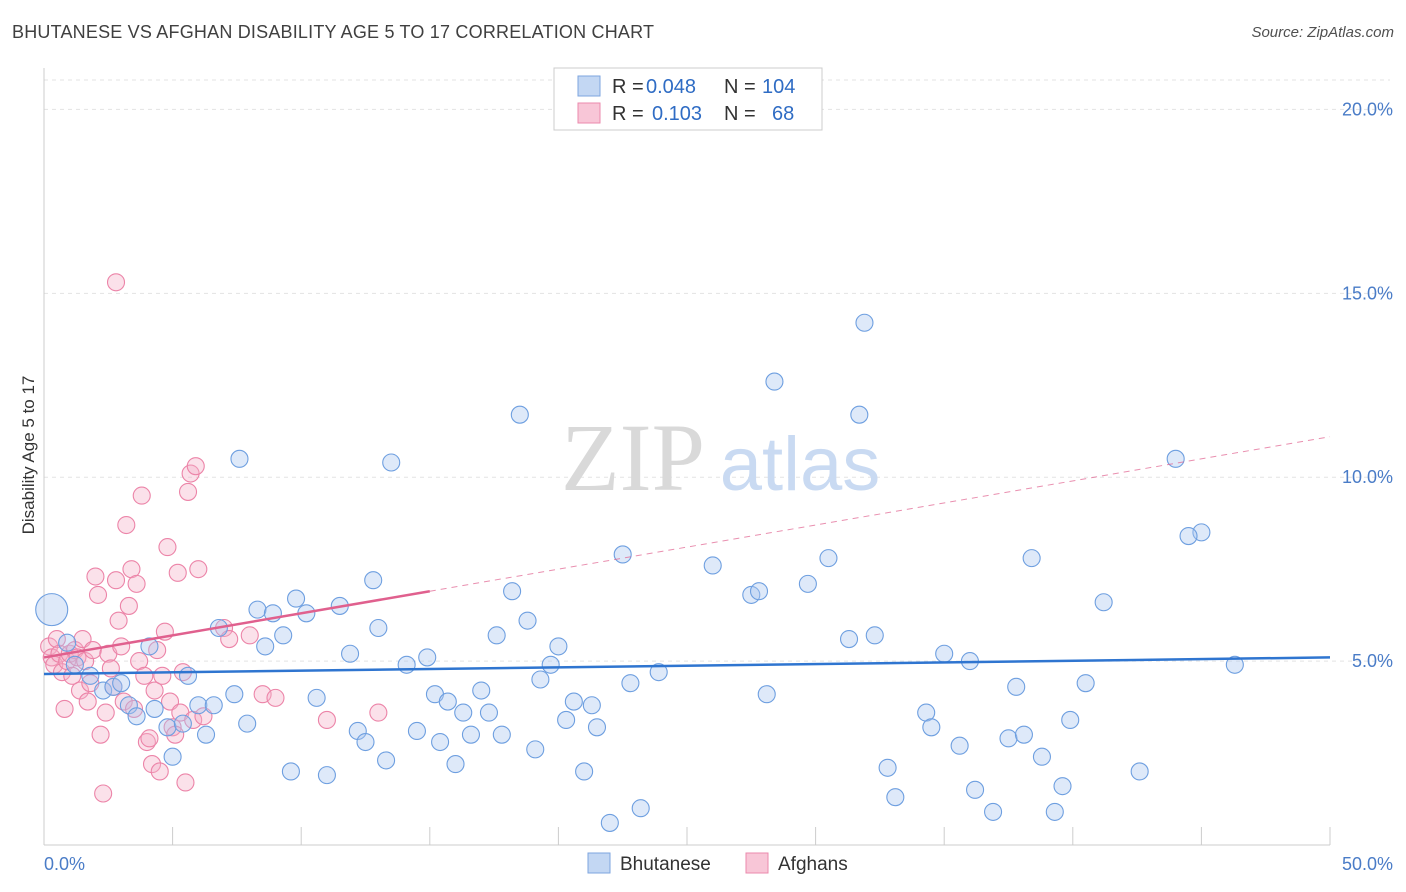 The width and height of the screenshot is (1406, 892). Describe the element at coordinates (800, 464) in the screenshot. I see `watermark-atlas: atlas` at that location.